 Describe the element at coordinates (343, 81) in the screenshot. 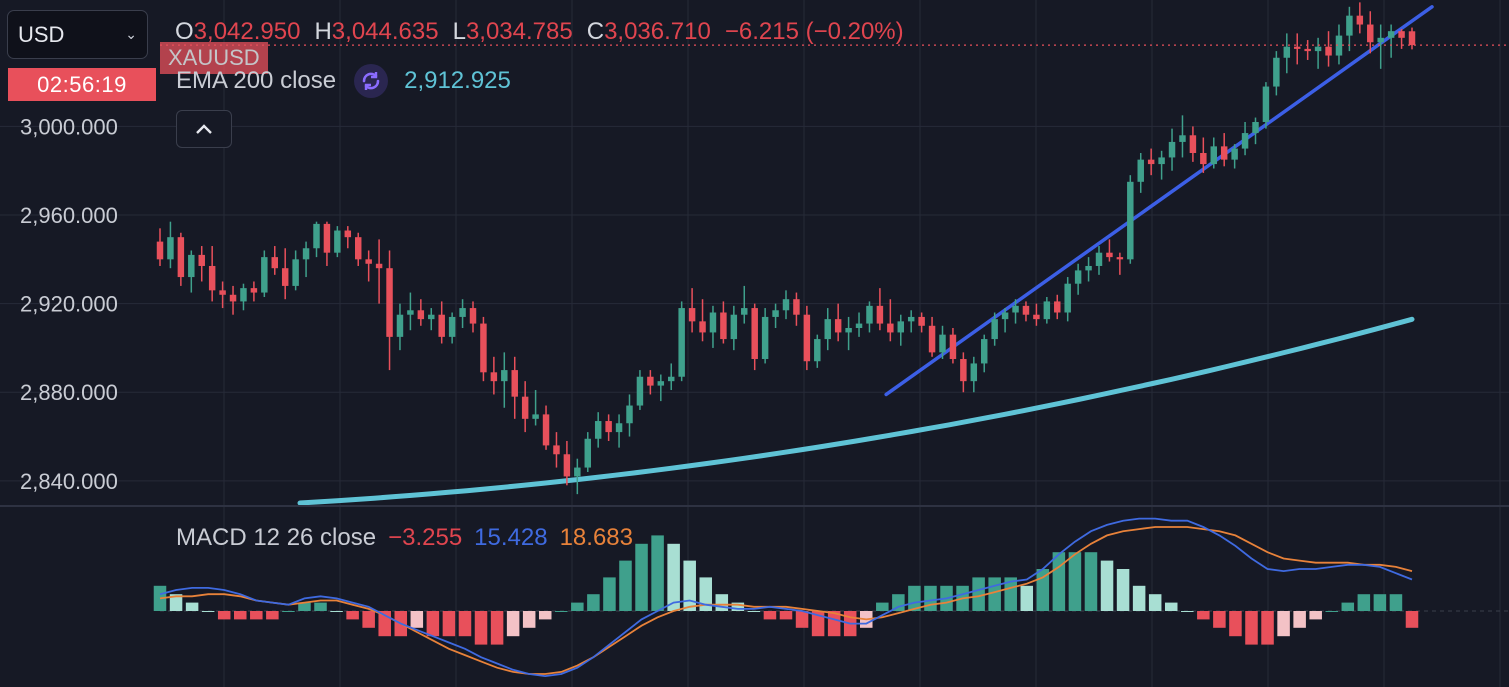

I see `ema-legend: EMA 200 close 2,912.925` at that location.